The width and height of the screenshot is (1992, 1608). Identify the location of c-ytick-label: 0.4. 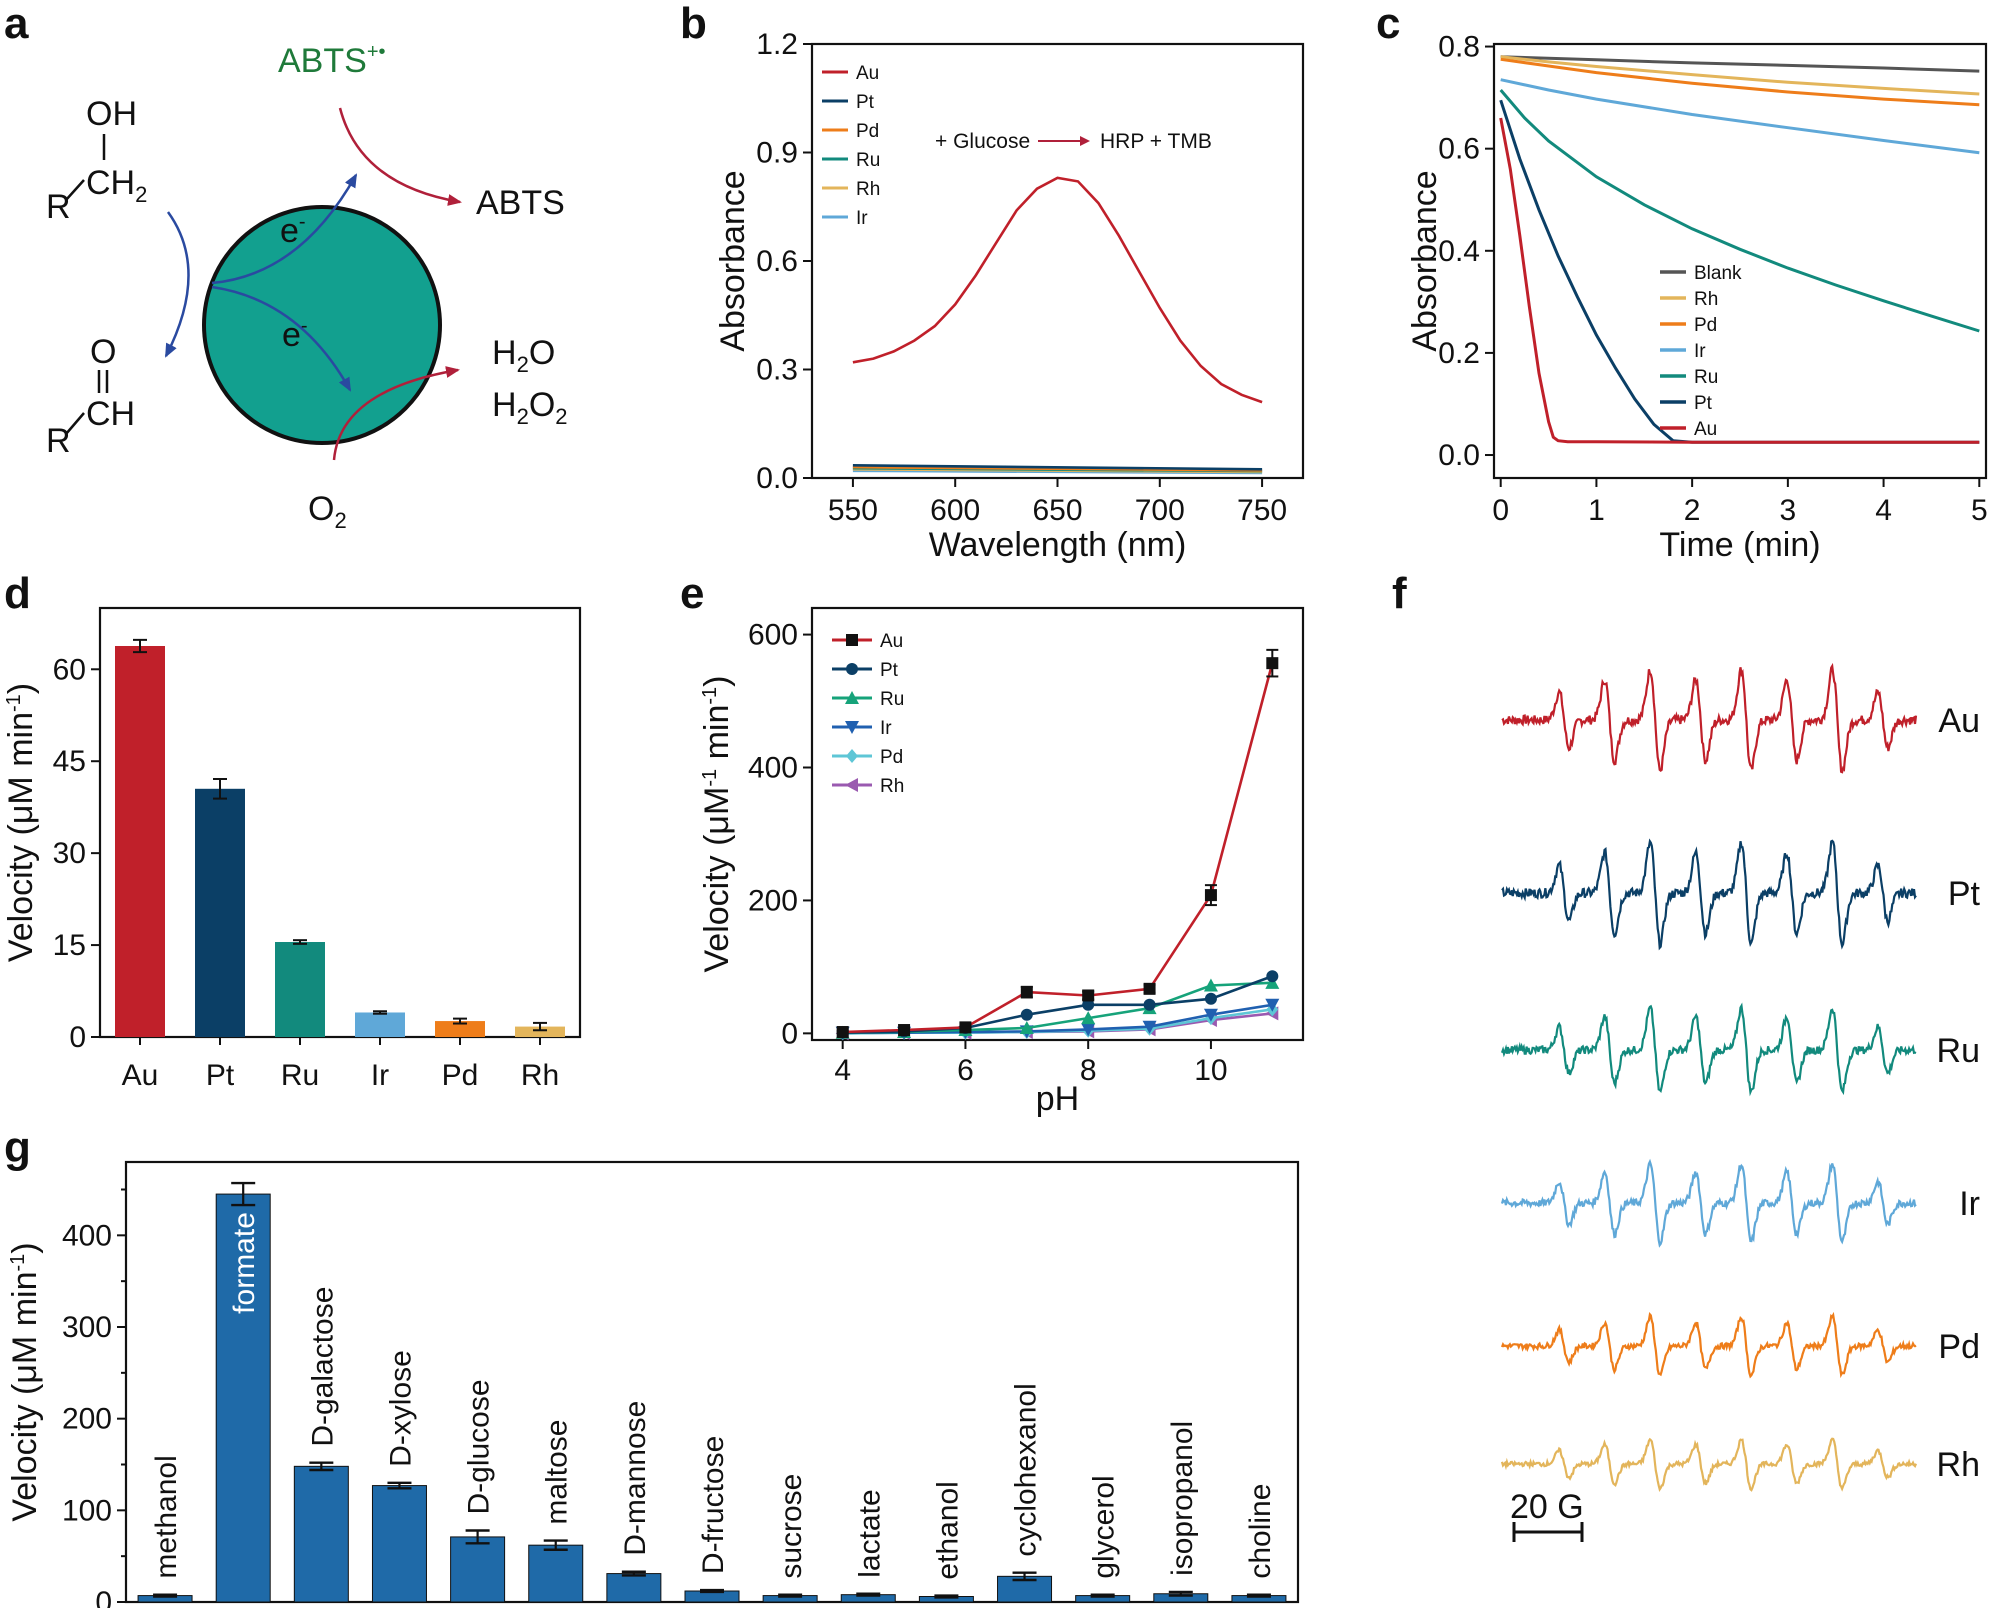
(1459, 251).